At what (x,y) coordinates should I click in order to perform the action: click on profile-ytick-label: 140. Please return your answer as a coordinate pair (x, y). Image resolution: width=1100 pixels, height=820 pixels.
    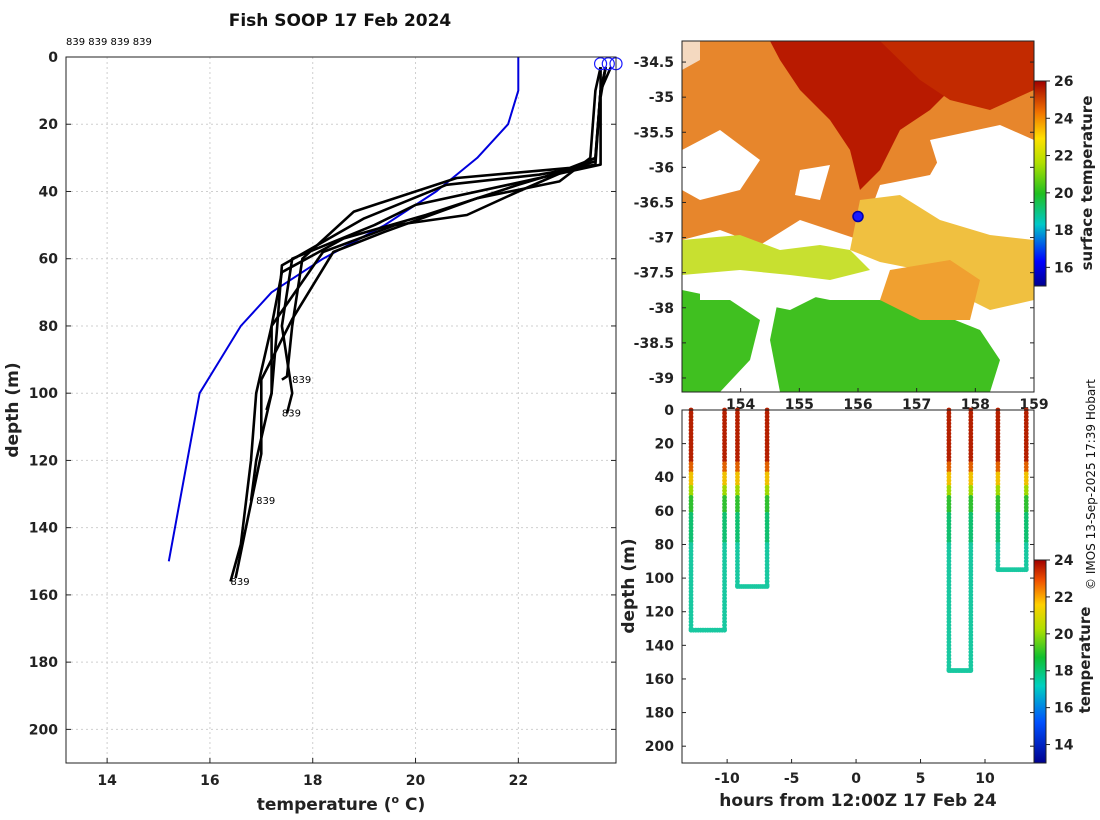
    Looking at the image, I should click on (43, 529).